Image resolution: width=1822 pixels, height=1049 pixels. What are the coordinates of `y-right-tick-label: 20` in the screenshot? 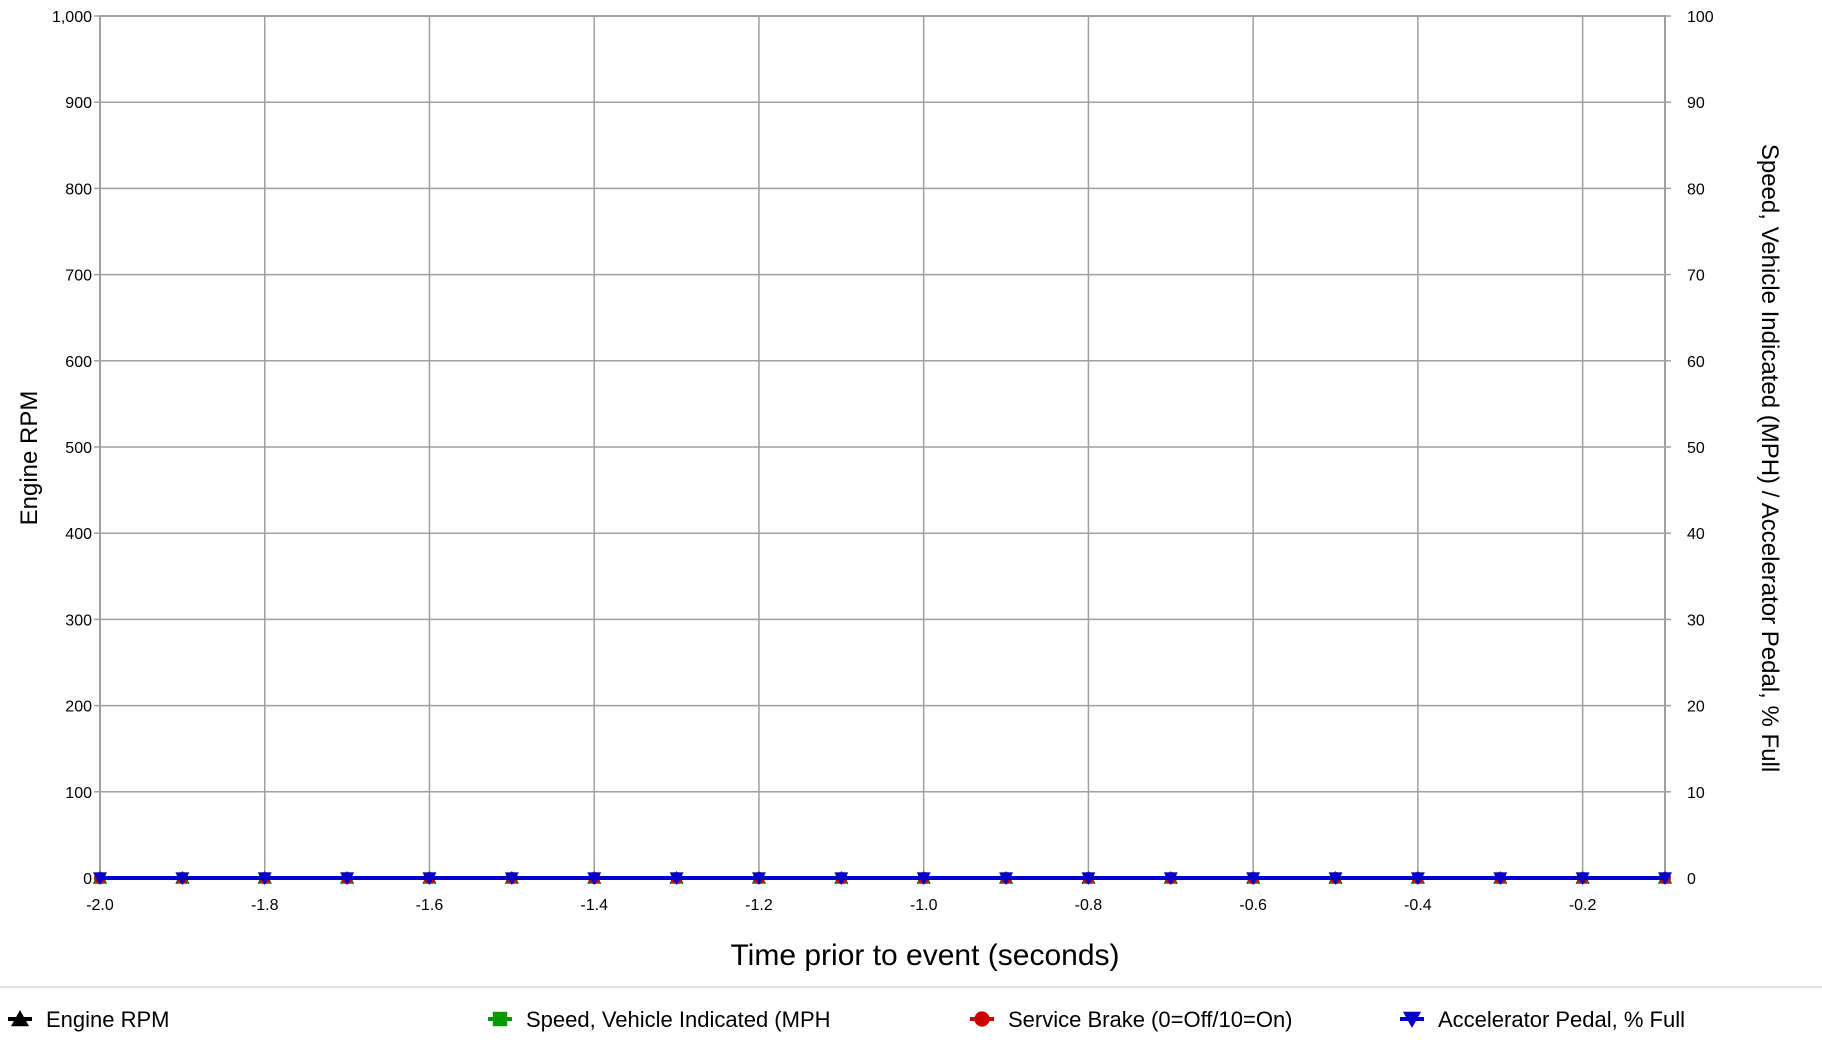 It's located at (1696, 707).